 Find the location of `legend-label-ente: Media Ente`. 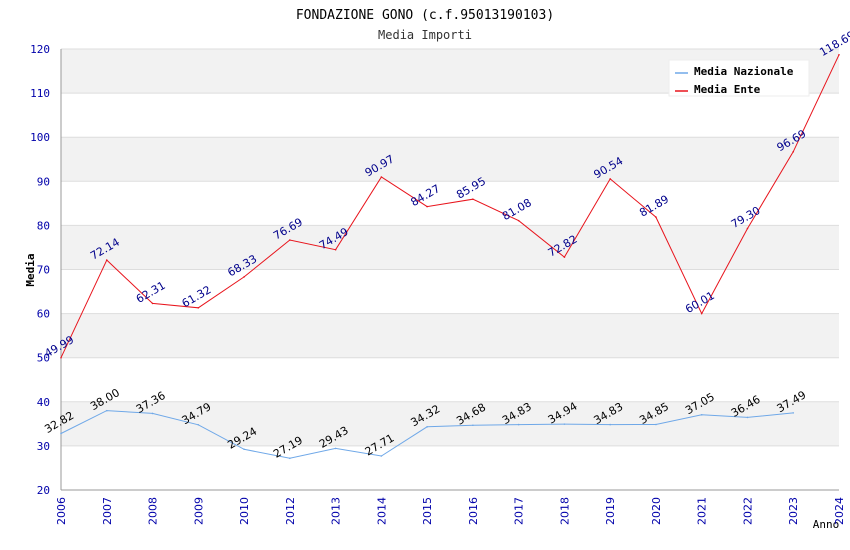

legend-label-ente: Media Ente is located at coordinates (727, 89).